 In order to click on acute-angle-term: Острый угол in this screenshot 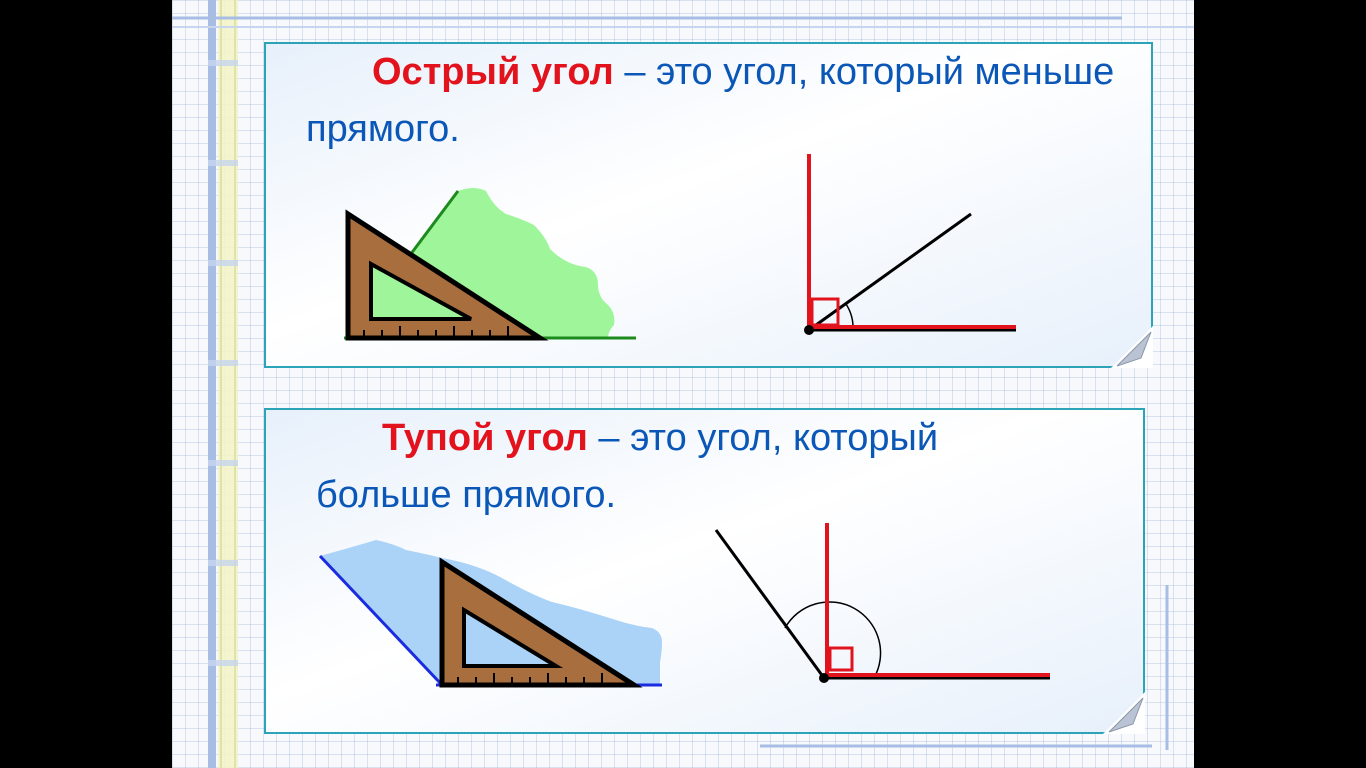, I will do `click(493, 72)`.